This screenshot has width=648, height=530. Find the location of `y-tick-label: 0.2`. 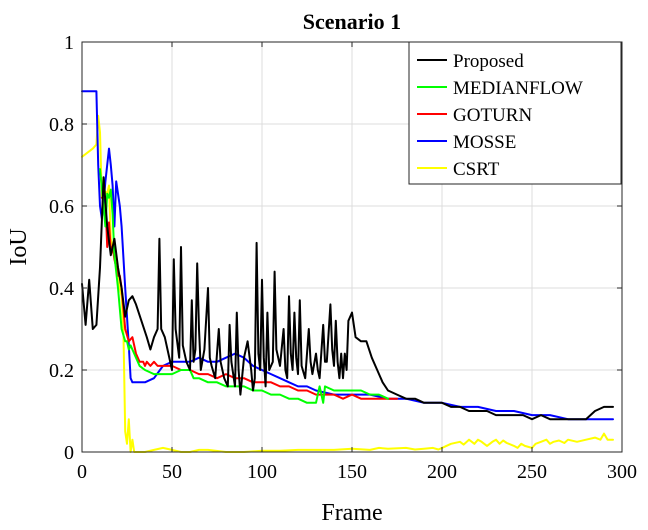

y-tick-label: 0.2 is located at coordinates (61, 371).